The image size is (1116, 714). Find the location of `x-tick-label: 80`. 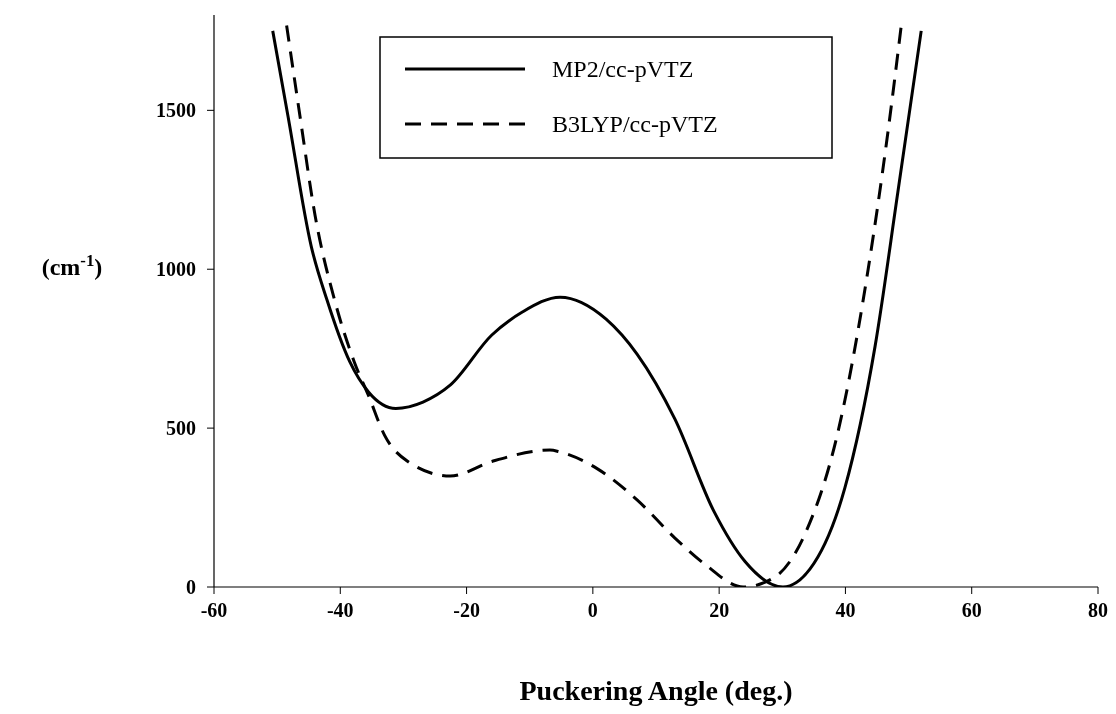

x-tick-label: 80 is located at coordinates (1098, 610).